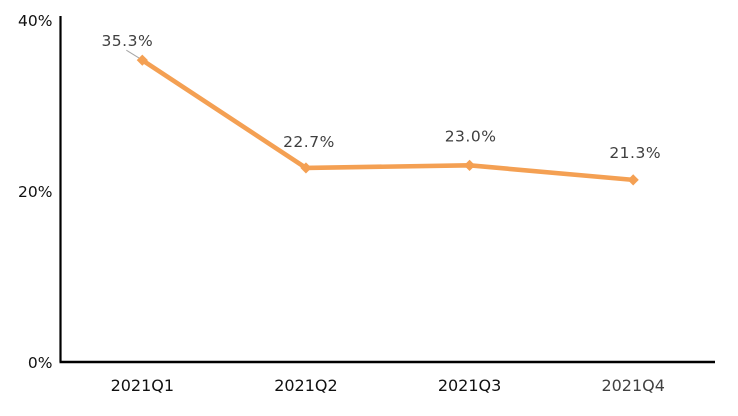 Image resolution: width=738 pixels, height=416 pixels. What do you see at coordinates (133, 54) in the screenshot?
I see `label-leader-line` at bounding box center [133, 54].